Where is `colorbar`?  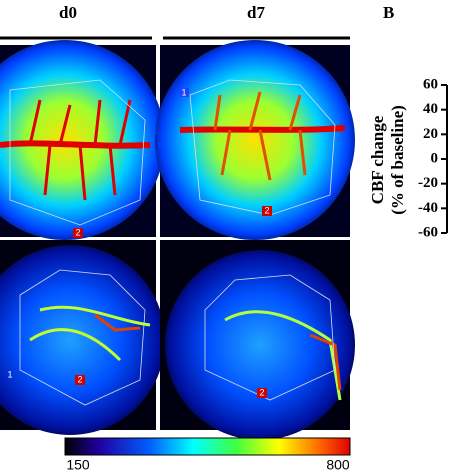 colorbar is located at coordinates (207, 446).